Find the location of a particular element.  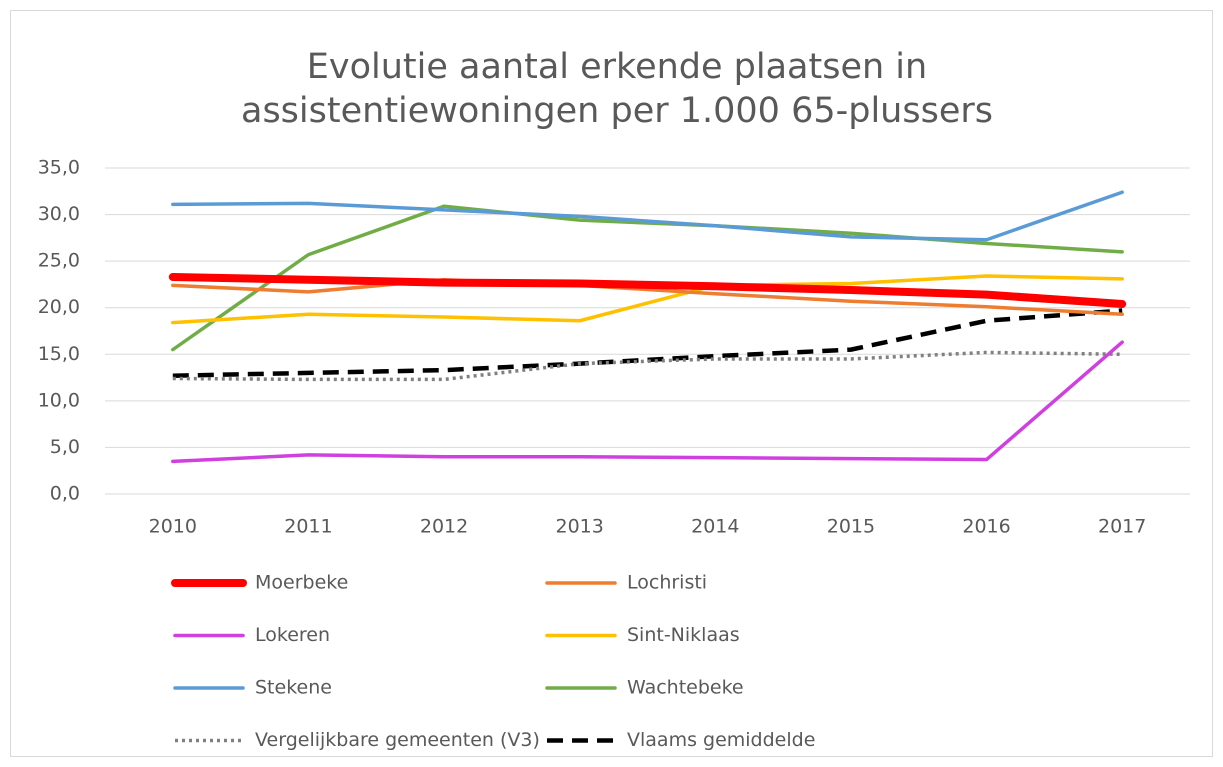

x-tick-label: 2014 is located at coordinates (715, 527).